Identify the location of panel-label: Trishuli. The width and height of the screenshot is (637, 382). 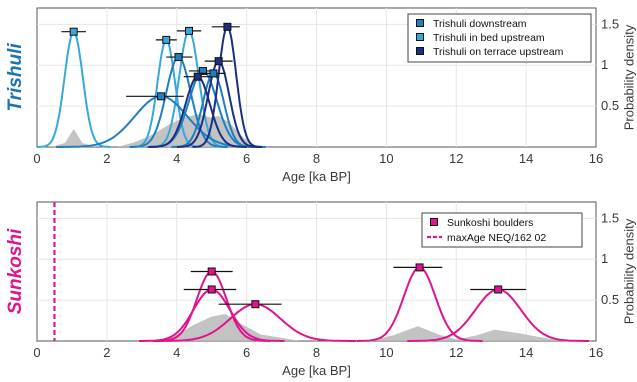
(15, 77).